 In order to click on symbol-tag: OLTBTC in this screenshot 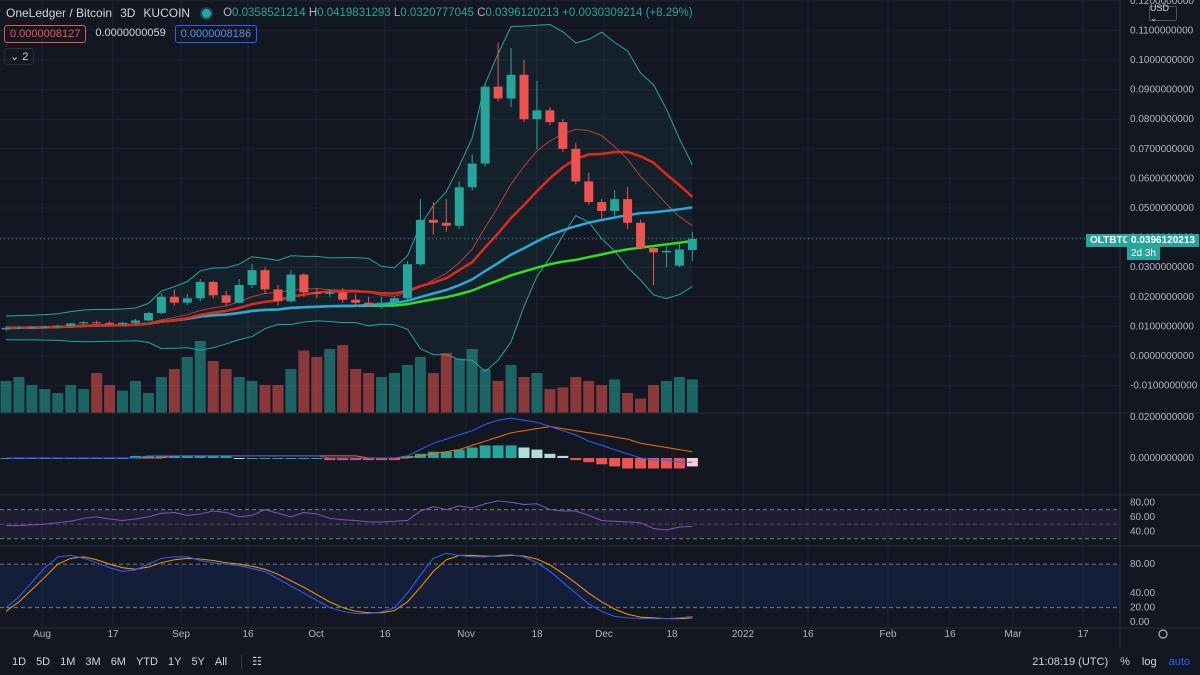, I will do `click(1110, 240)`.